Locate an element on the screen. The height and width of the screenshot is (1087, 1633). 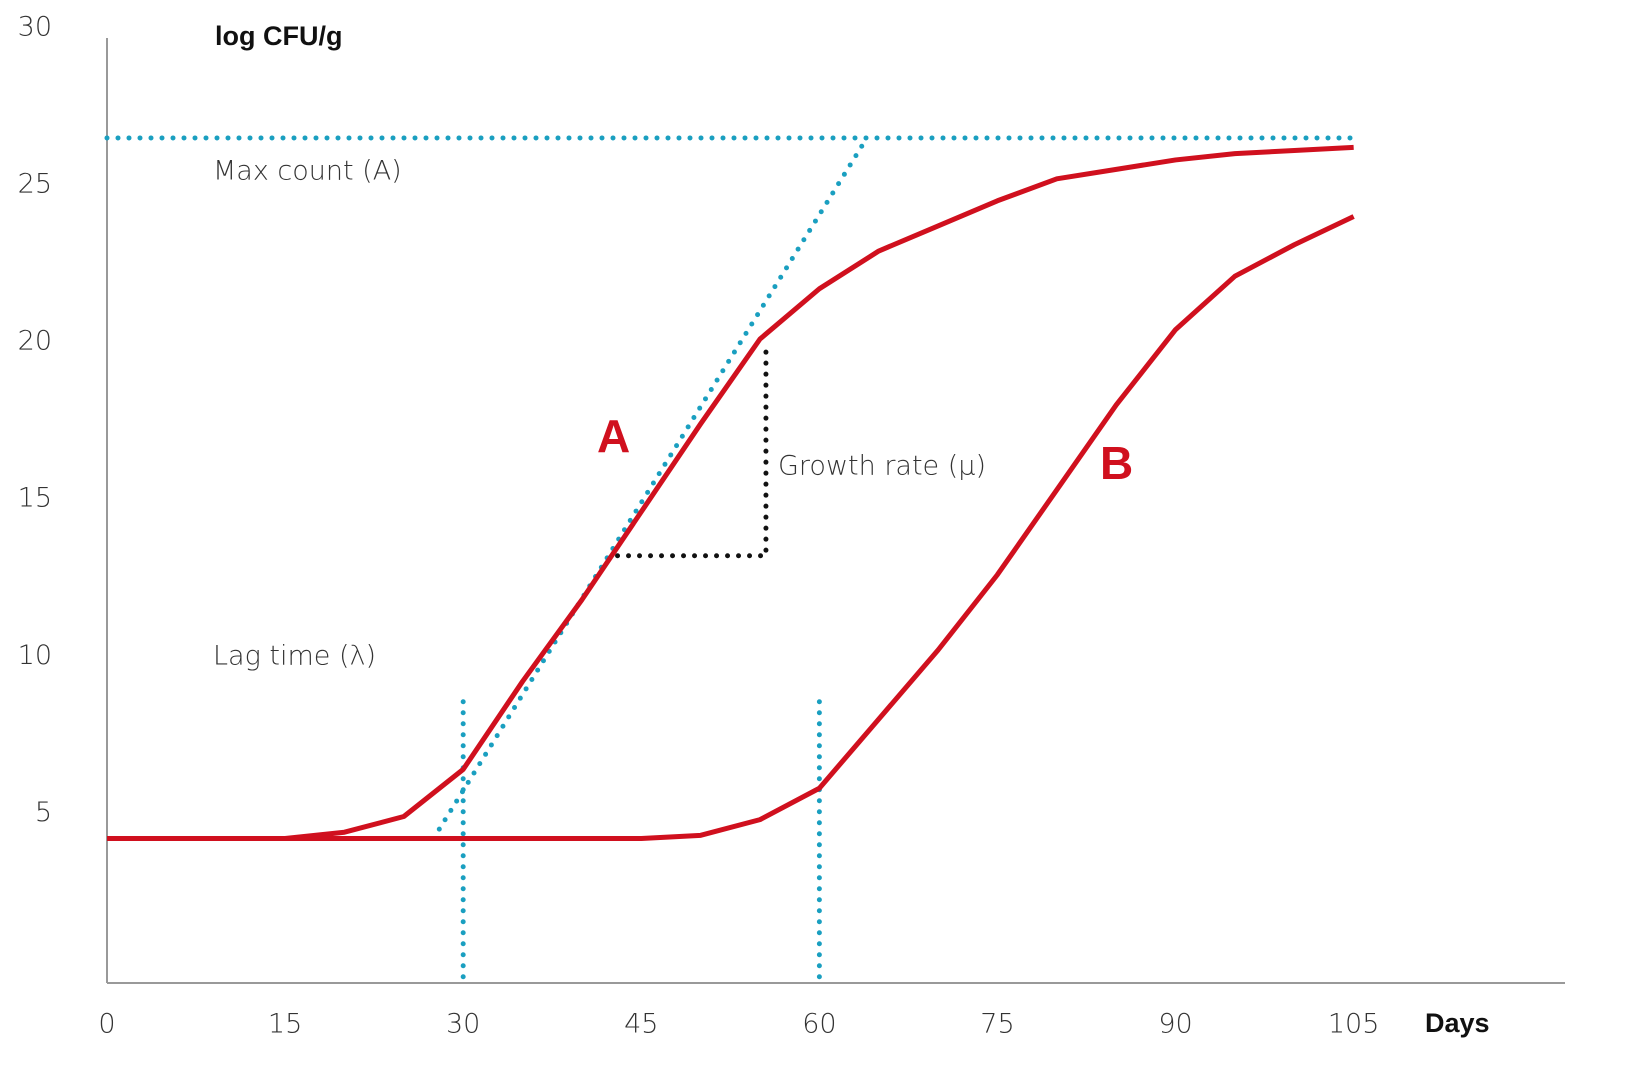
x-axis-label: Days is located at coordinates (1457, 1023).